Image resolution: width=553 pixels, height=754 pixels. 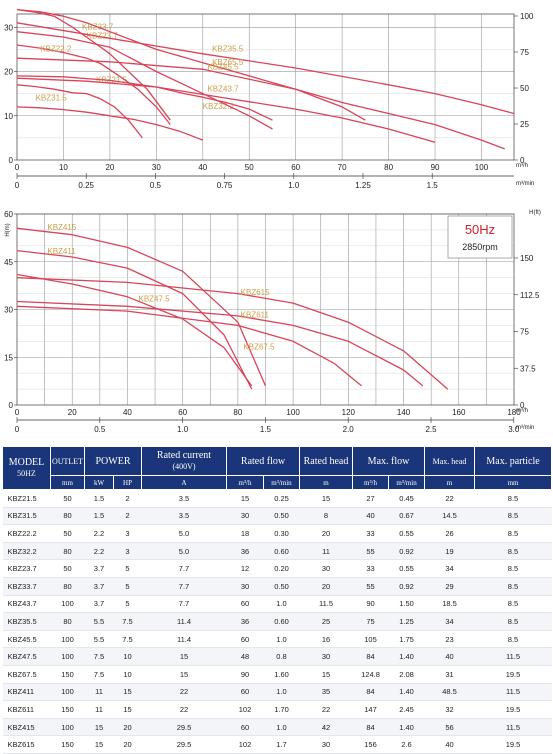 What do you see at coordinates (522, 166) in the screenshot?
I see `x-unit-top: m³/h` at bounding box center [522, 166].